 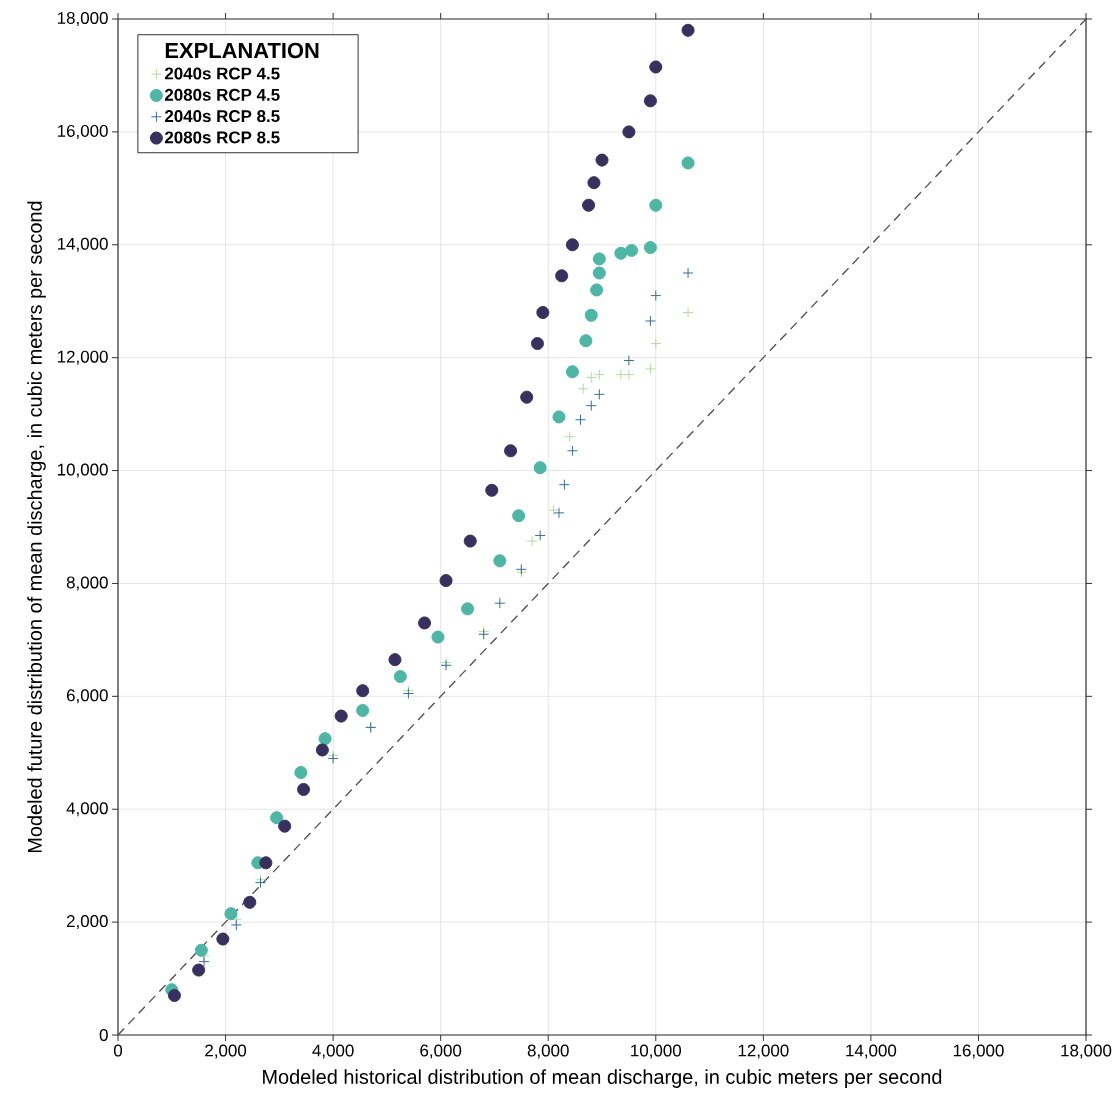 I want to click on y-axis-title: Modeled future distribution of mean discharge, in cubic meters per second, so click(x=36, y=527).